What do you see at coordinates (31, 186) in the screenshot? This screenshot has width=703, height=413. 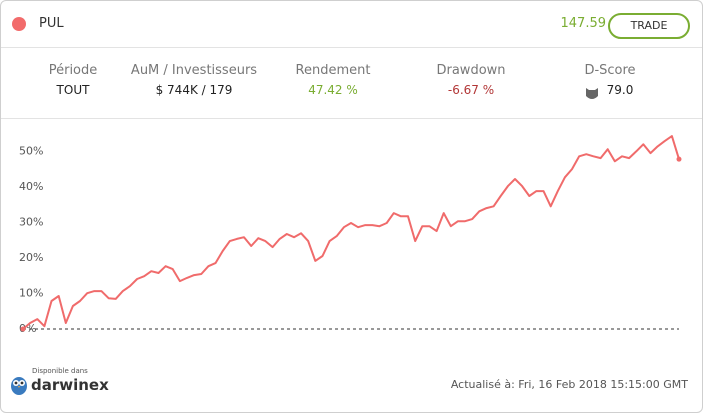 I see `y-tick-label: 40%` at bounding box center [31, 186].